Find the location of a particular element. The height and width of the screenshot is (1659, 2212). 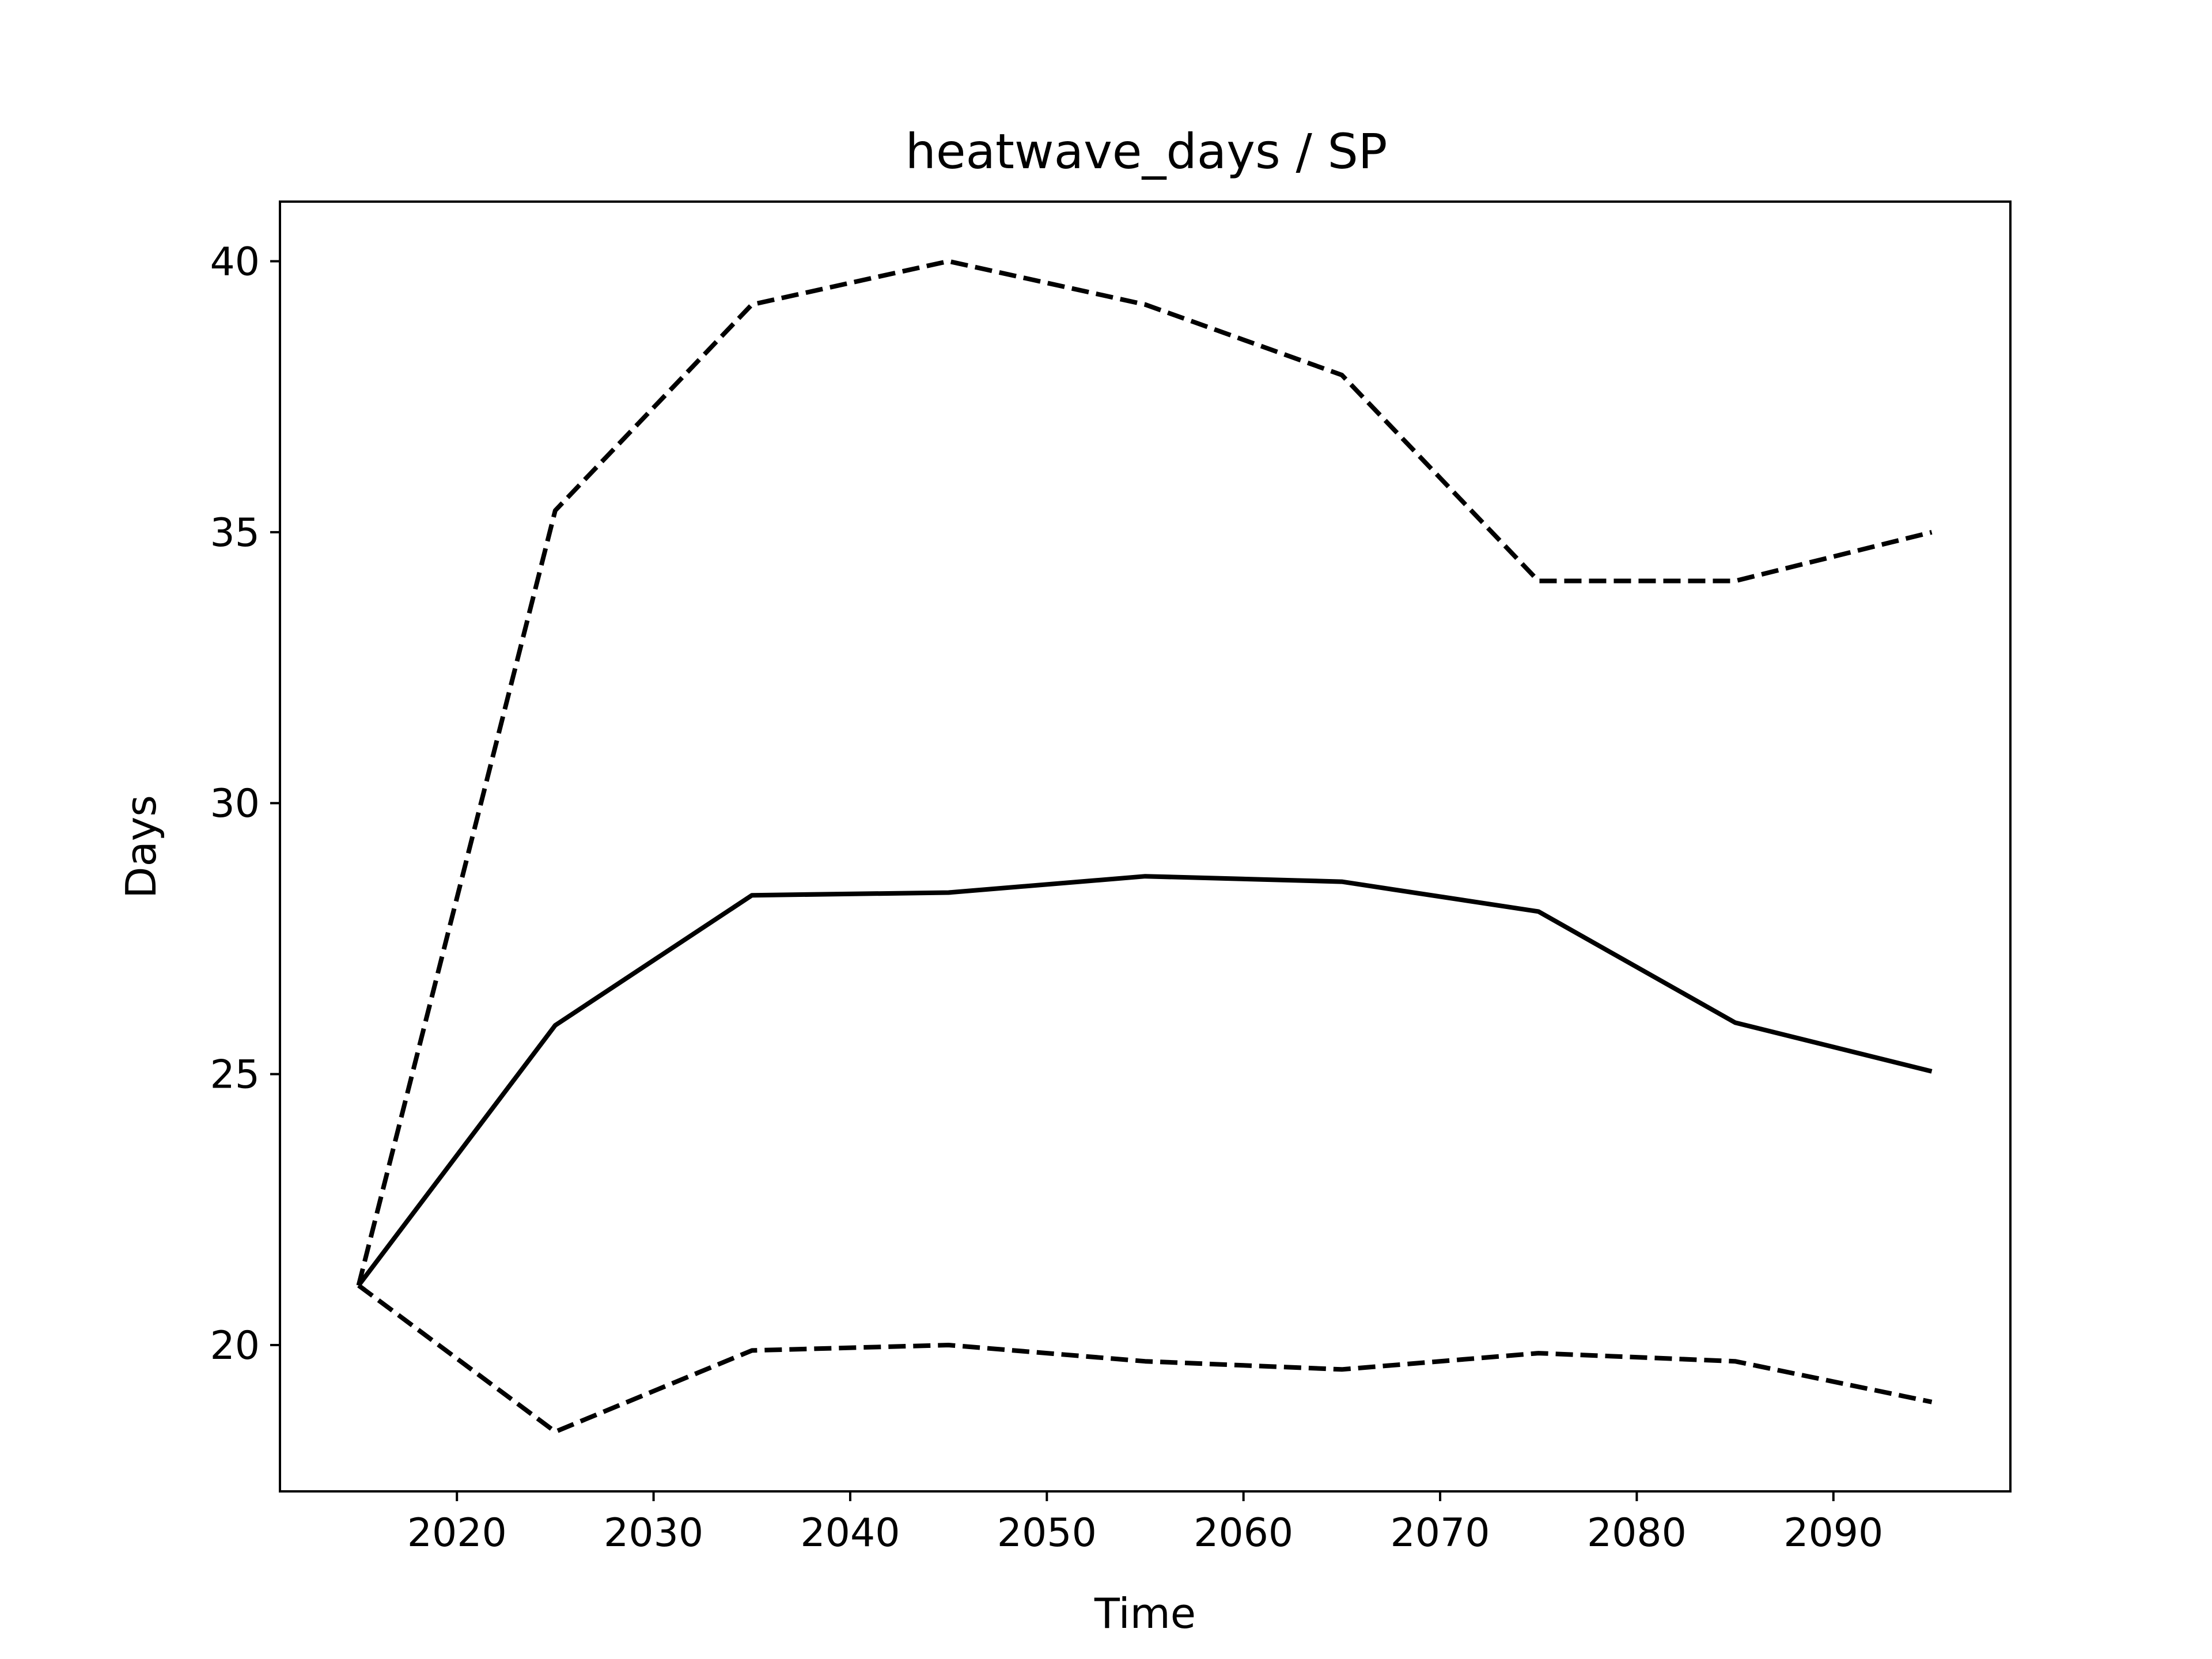

y-tick-label: 40 is located at coordinates (235, 262).